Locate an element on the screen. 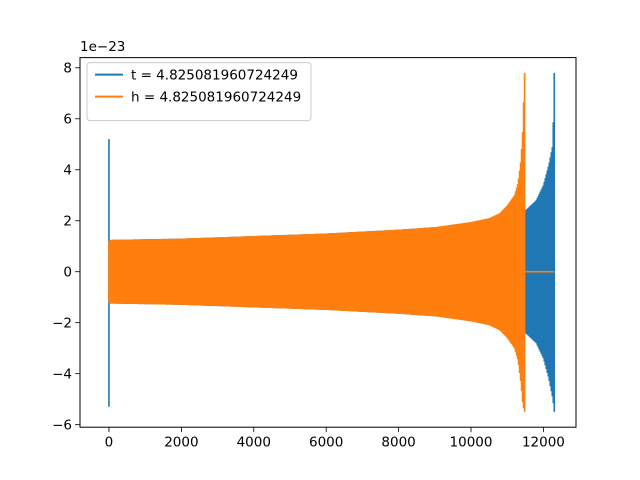  y-tick-label-7: 8 is located at coordinates (67, 69).